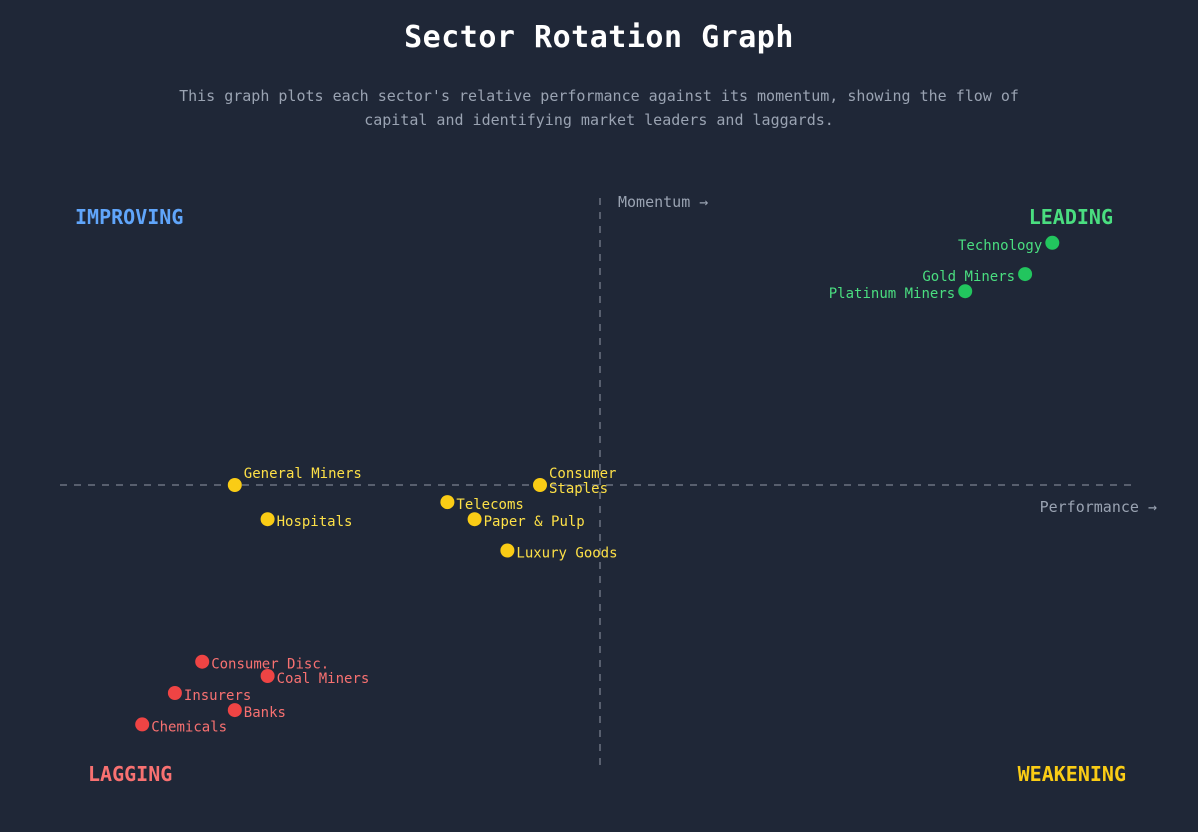 This screenshot has height=832, width=1198. What do you see at coordinates (142, 724) in the screenshot?
I see `point-chemicals` at bounding box center [142, 724].